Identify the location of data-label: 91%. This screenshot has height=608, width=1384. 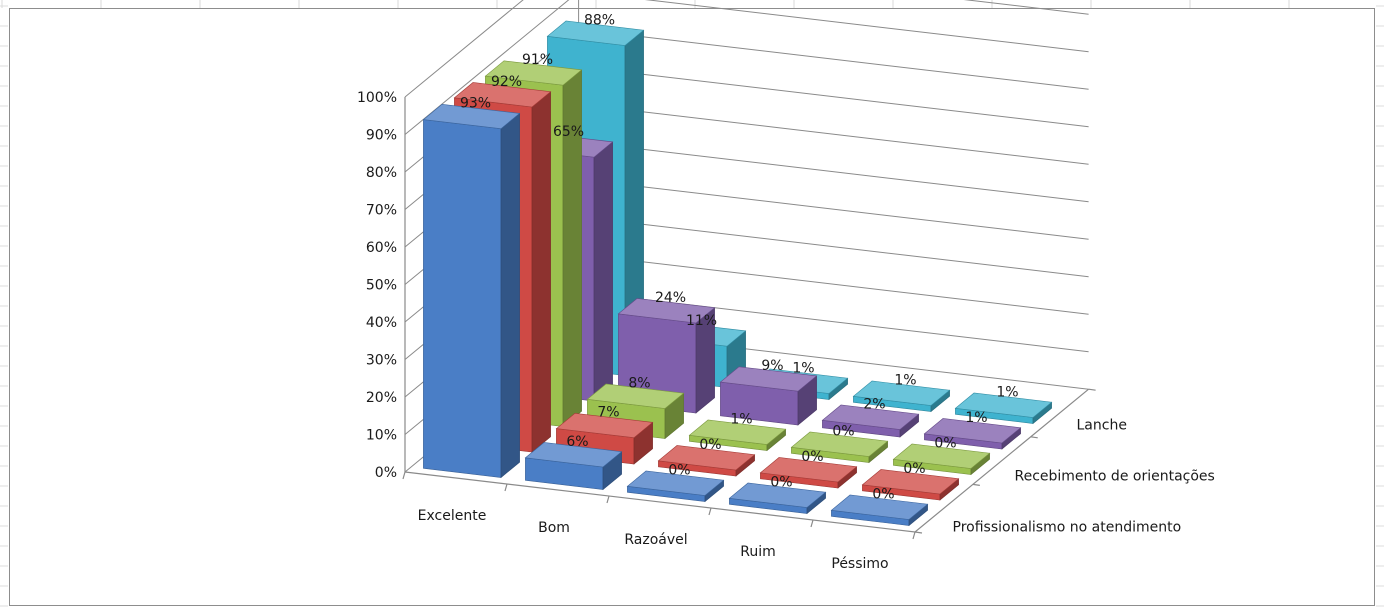
(537, 60).